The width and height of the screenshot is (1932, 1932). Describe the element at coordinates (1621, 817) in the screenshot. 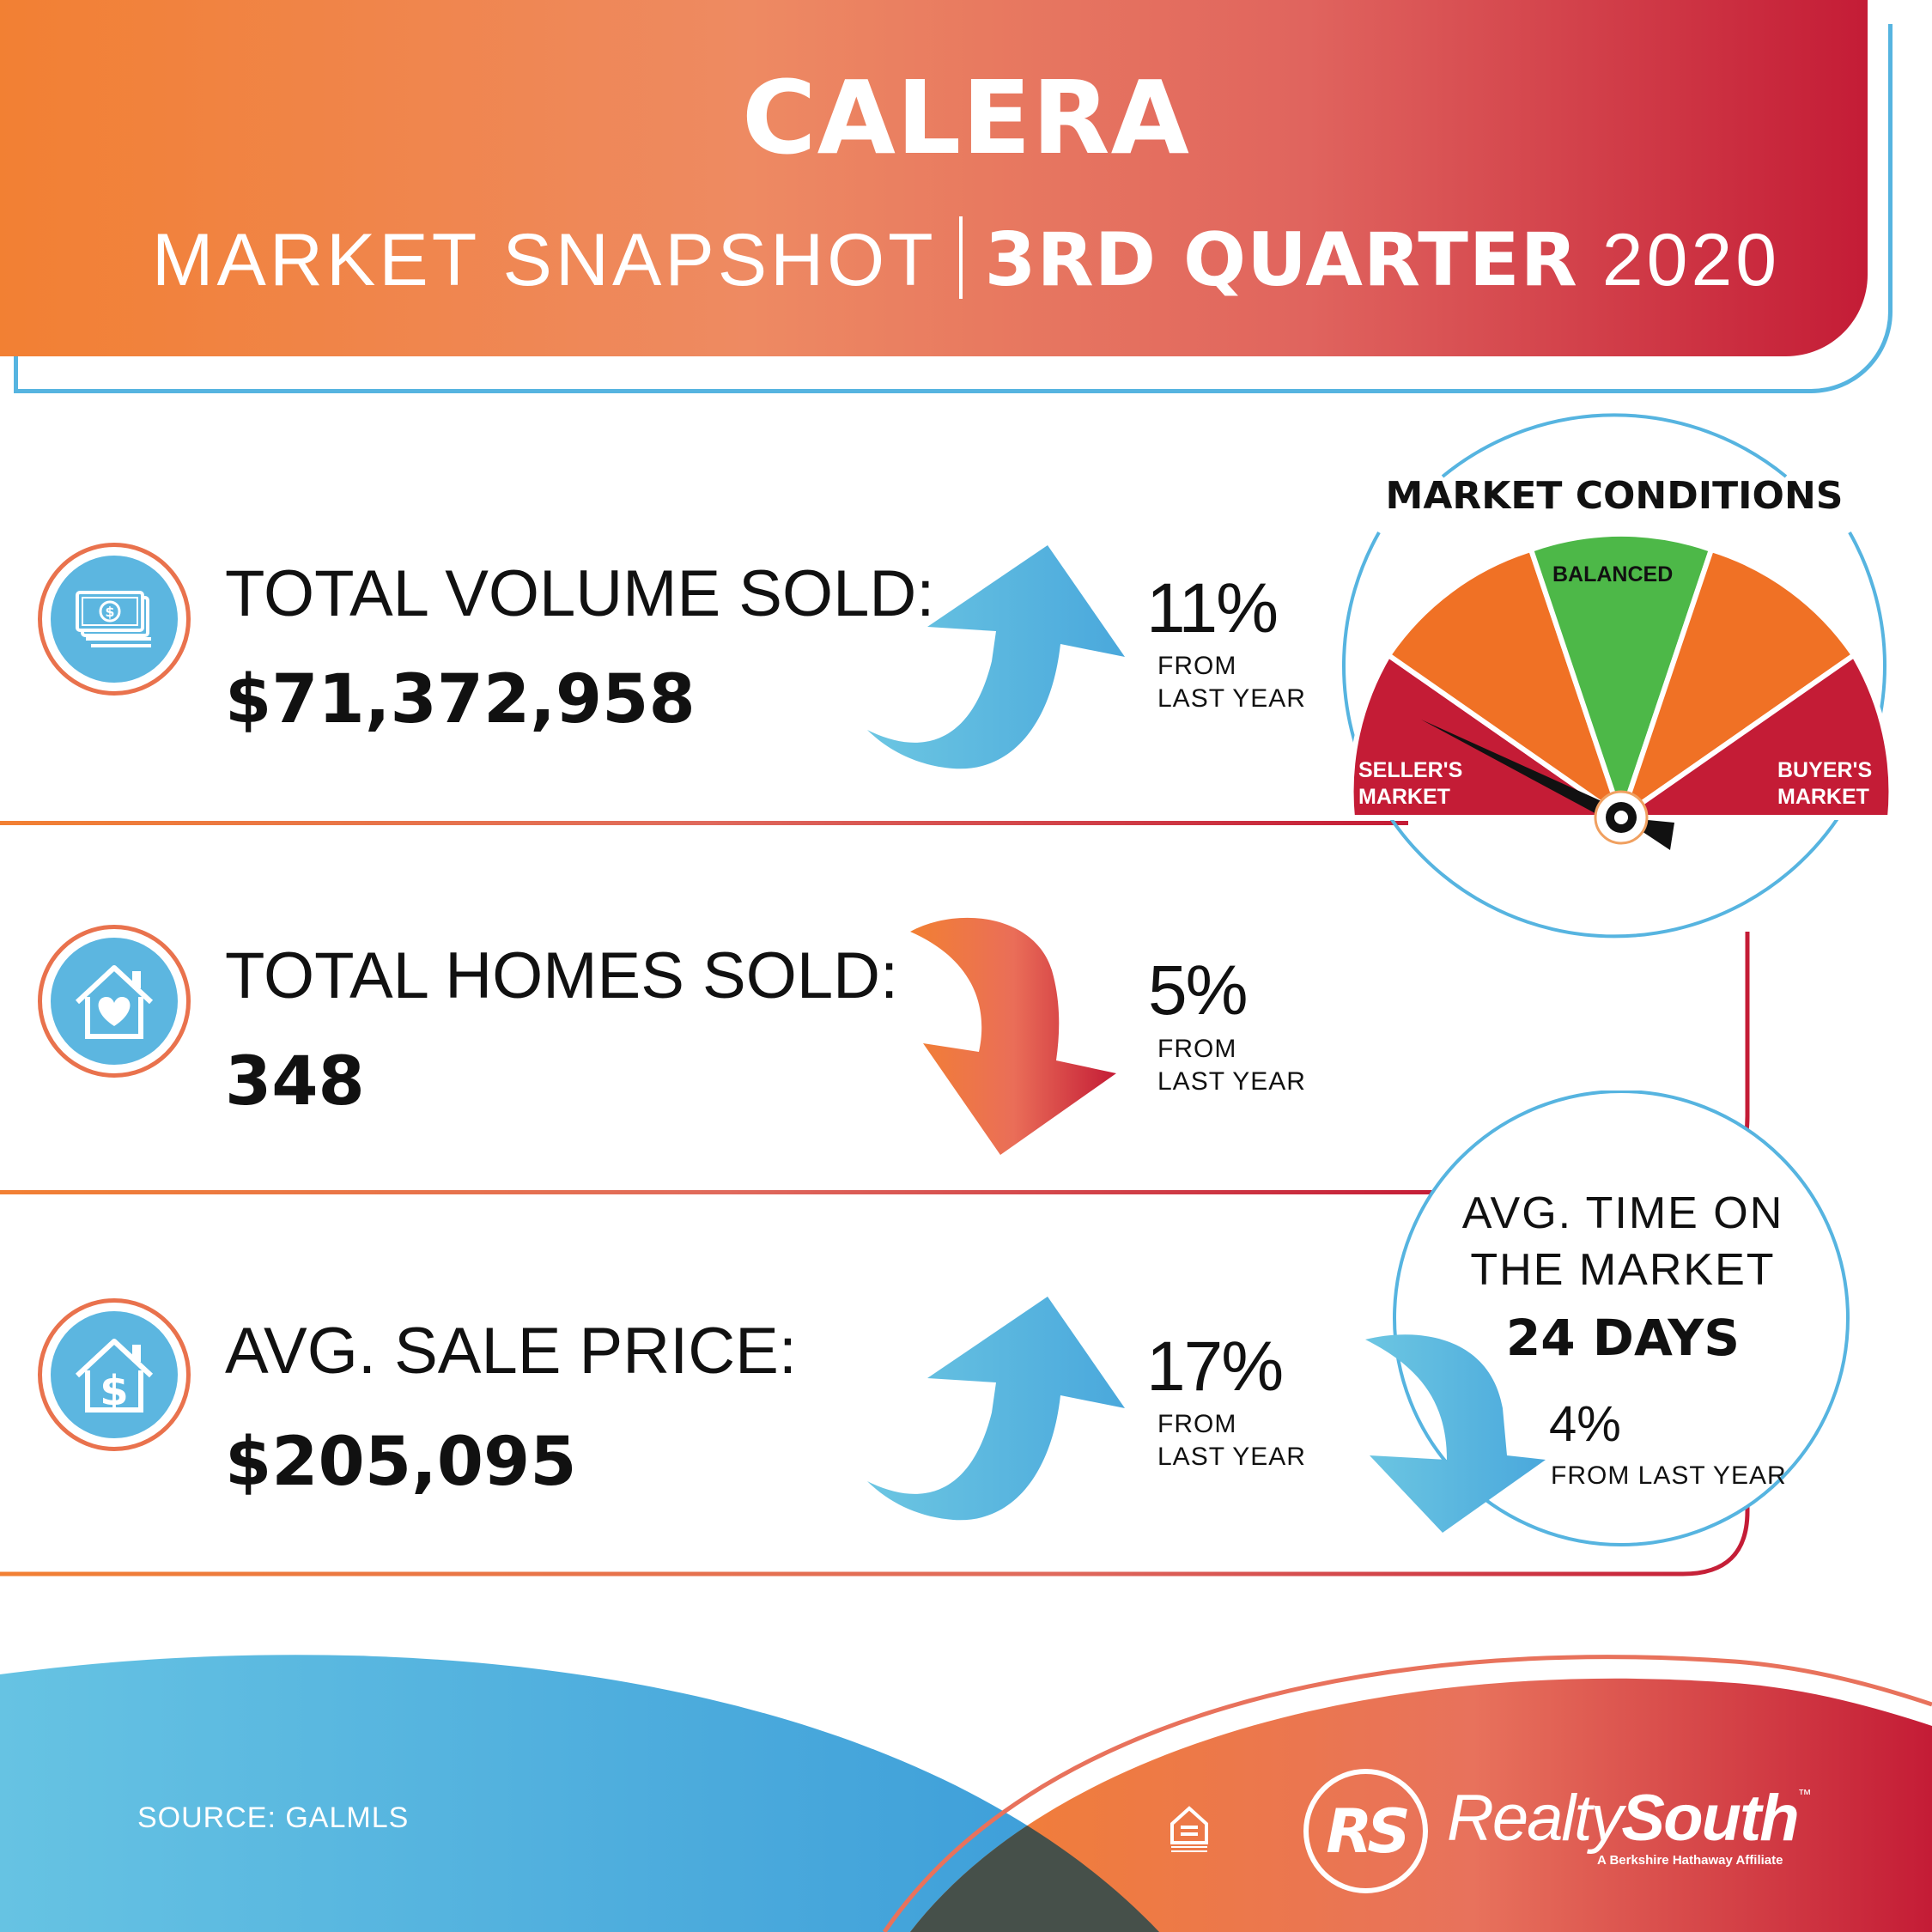

I see `gauge-hub` at that location.